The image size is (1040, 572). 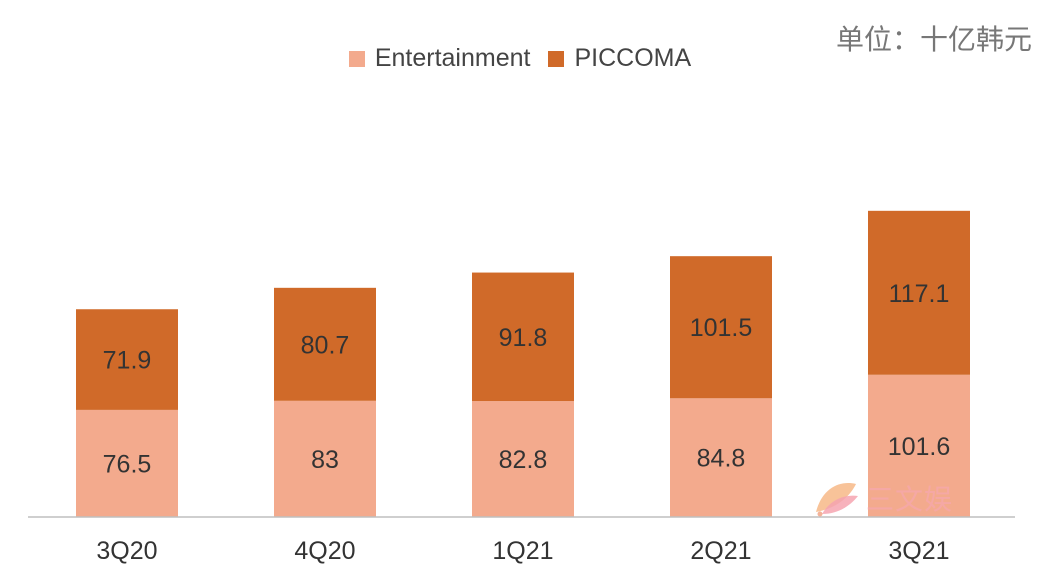 I want to click on x-tick-label-3q20: 3Q20, so click(x=126, y=551).